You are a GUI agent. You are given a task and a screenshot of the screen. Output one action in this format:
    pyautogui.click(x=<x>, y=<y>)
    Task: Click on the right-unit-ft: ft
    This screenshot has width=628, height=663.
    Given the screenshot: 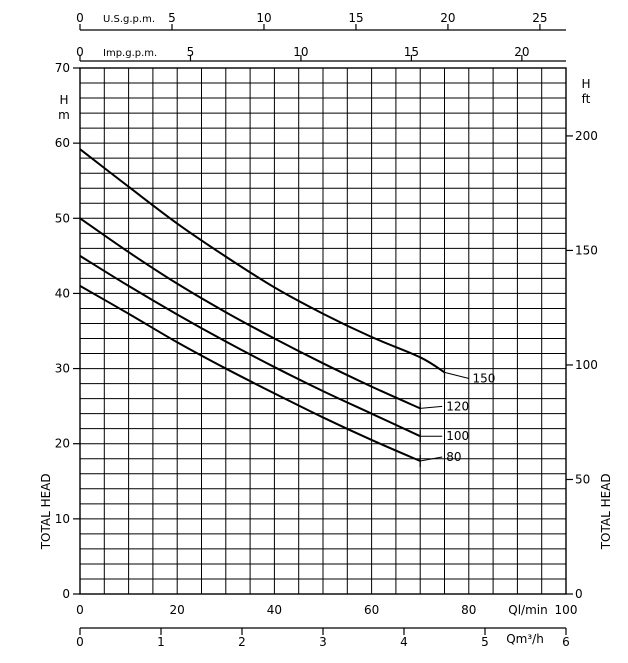 What is the action you would take?
    pyautogui.click(x=586, y=99)
    